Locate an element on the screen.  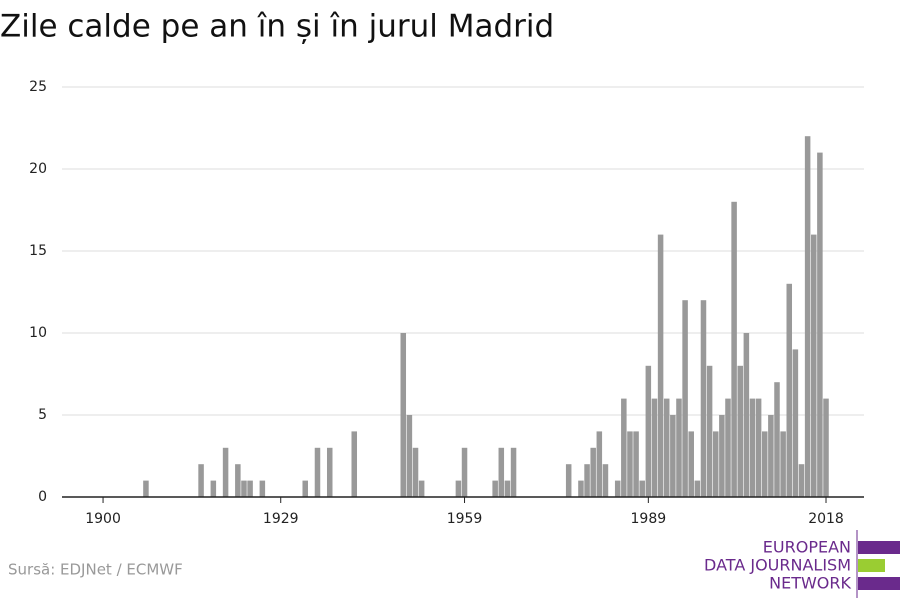
x-tick-label: 1959 is located at coordinates (465, 519).